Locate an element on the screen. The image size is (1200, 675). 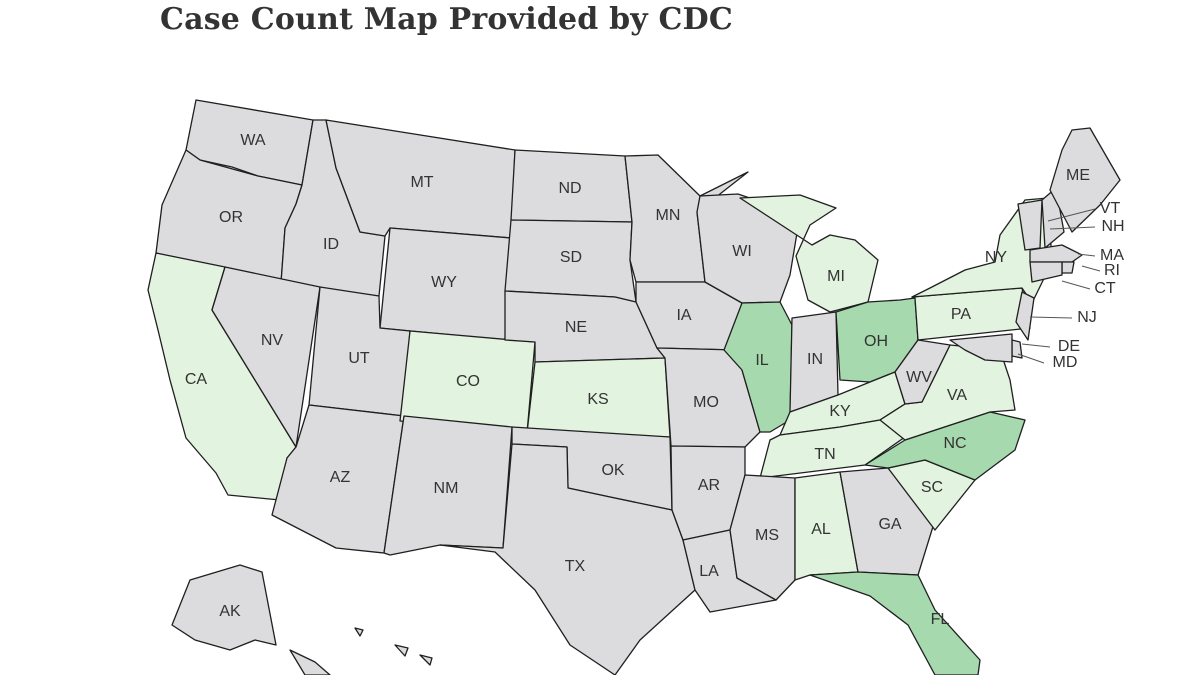
map-title: Case Count Map Provided by CDC is located at coordinates (446, 19).